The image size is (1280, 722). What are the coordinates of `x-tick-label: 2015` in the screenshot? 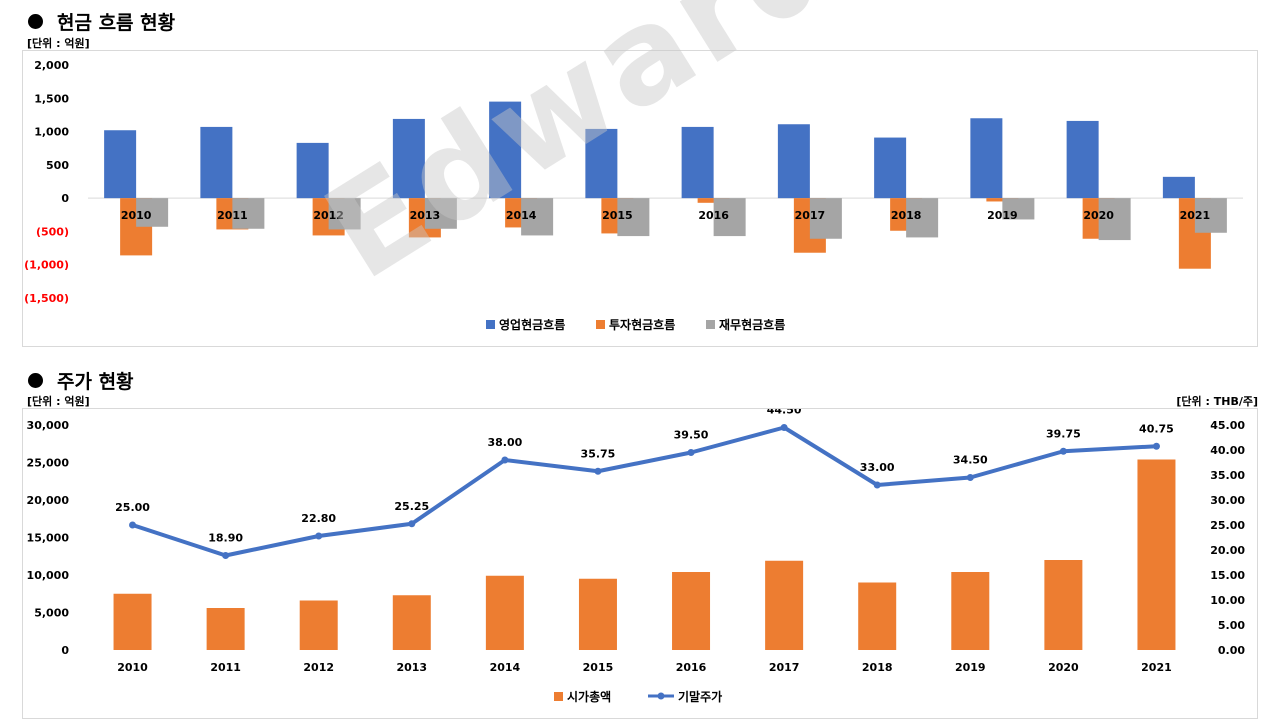 It's located at (598, 667).